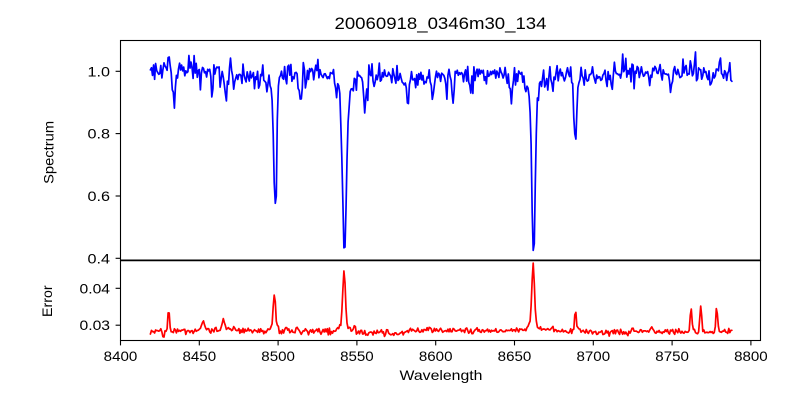 The image size is (800, 400). Describe the element at coordinates (99, 258) in the screenshot. I see `svg-text: 0.4` at that location.